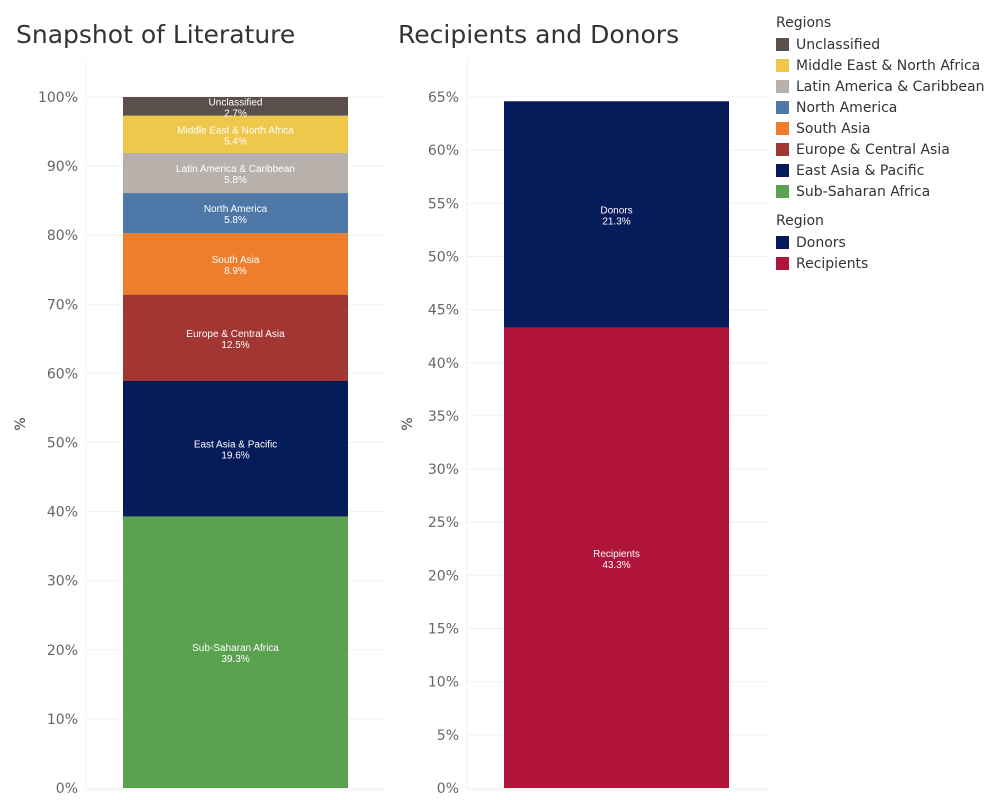 The image size is (1000, 800). Describe the element at coordinates (235, 648) in the screenshot. I see `segment-name-label: Sub-Saharan Africa` at that location.